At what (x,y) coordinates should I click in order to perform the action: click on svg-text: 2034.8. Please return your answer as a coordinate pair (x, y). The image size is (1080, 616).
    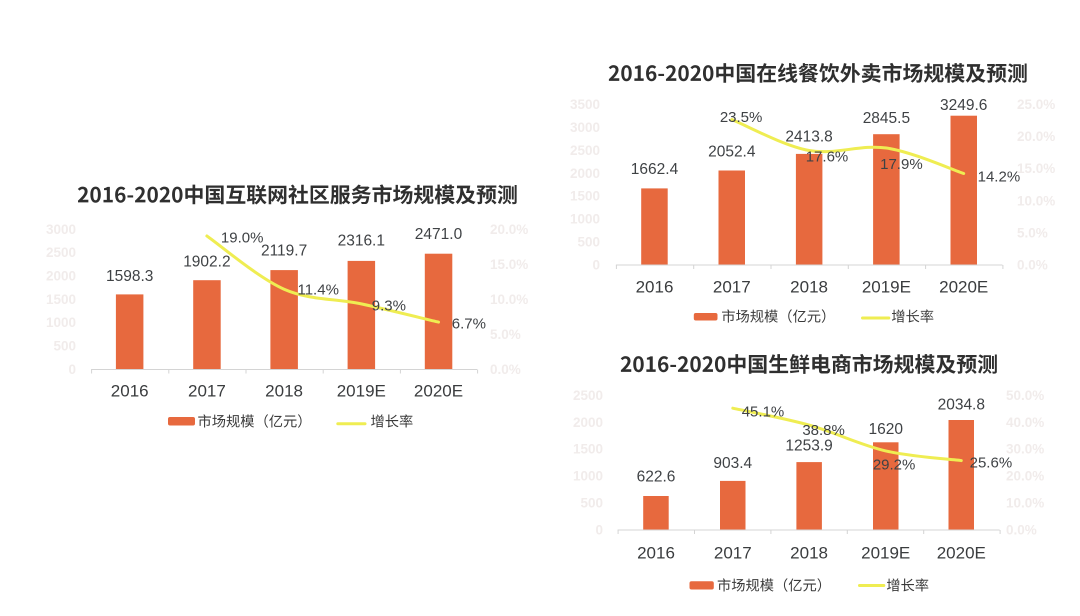
    Looking at the image, I should click on (961, 404).